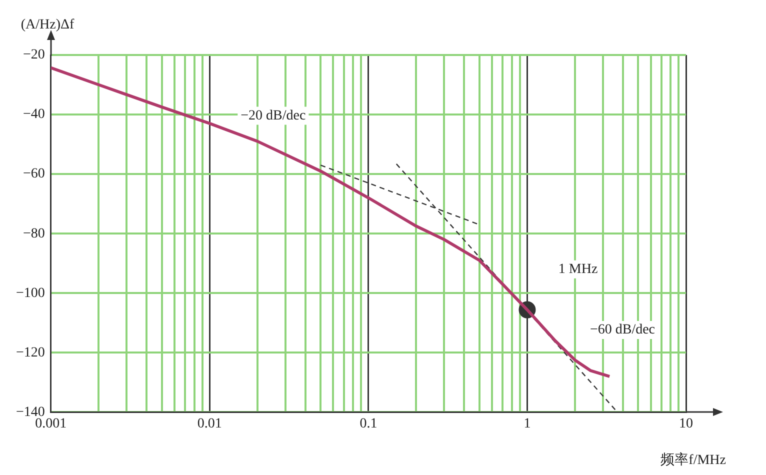 Image resolution: width=766 pixels, height=475 pixels. Describe the element at coordinates (33, 114) in the screenshot. I see `y-tick-label: −40` at that location.